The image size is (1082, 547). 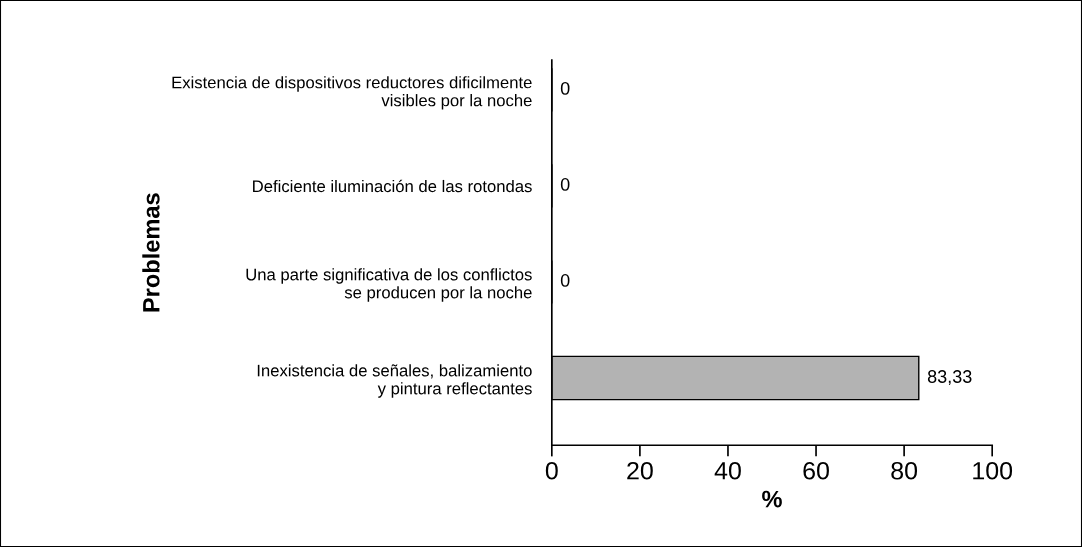 What do you see at coordinates (904, 470) in the screenshot?
I see `x-tick-label: 80` at bounding box center [904, 470].